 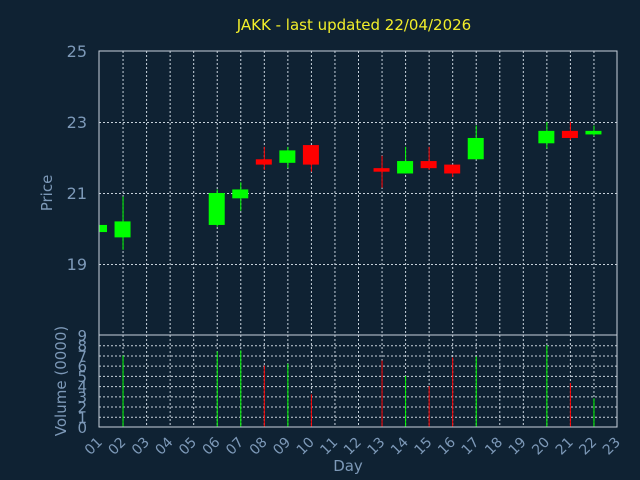 What do you see at coordinates (471, 447) in the screenshot?
I see `x-tick-label: 17` at bounding box center [471, 447].